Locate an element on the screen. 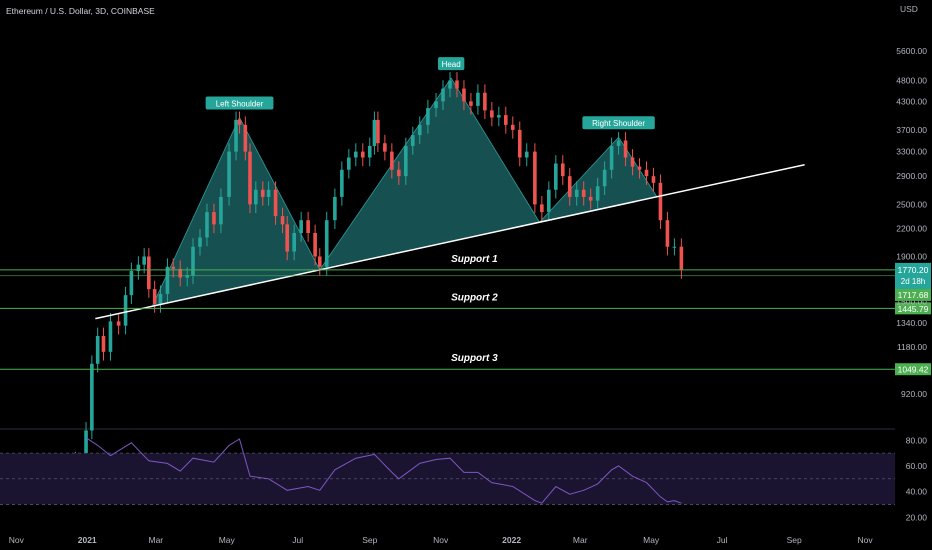 The image size is (932, 550). time-axis-tick: Jul is located at coordinates (297, 540).